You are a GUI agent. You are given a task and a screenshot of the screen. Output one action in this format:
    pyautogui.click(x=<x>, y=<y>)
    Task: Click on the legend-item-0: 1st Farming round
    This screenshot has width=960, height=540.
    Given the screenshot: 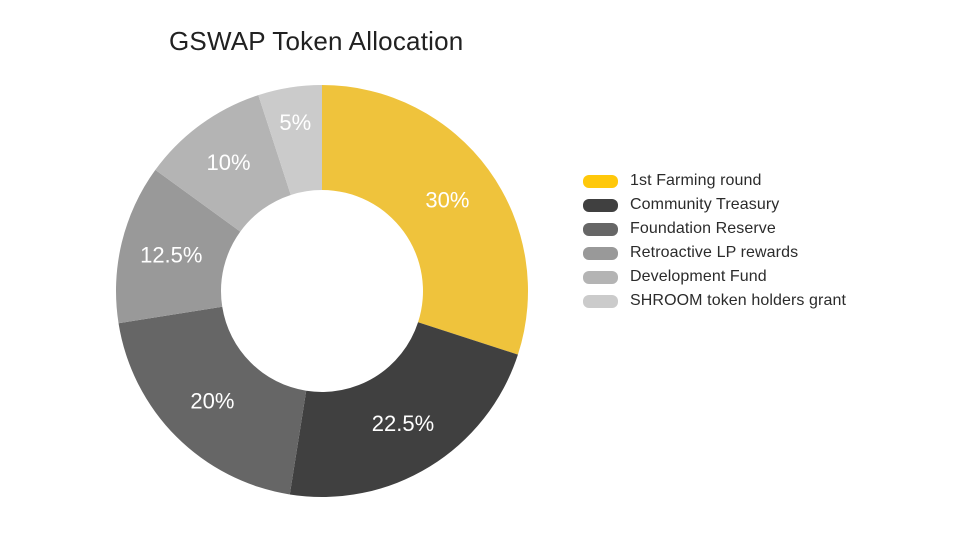 What is the action you would take?
    pyautogui.click(x=714, y=181)
    